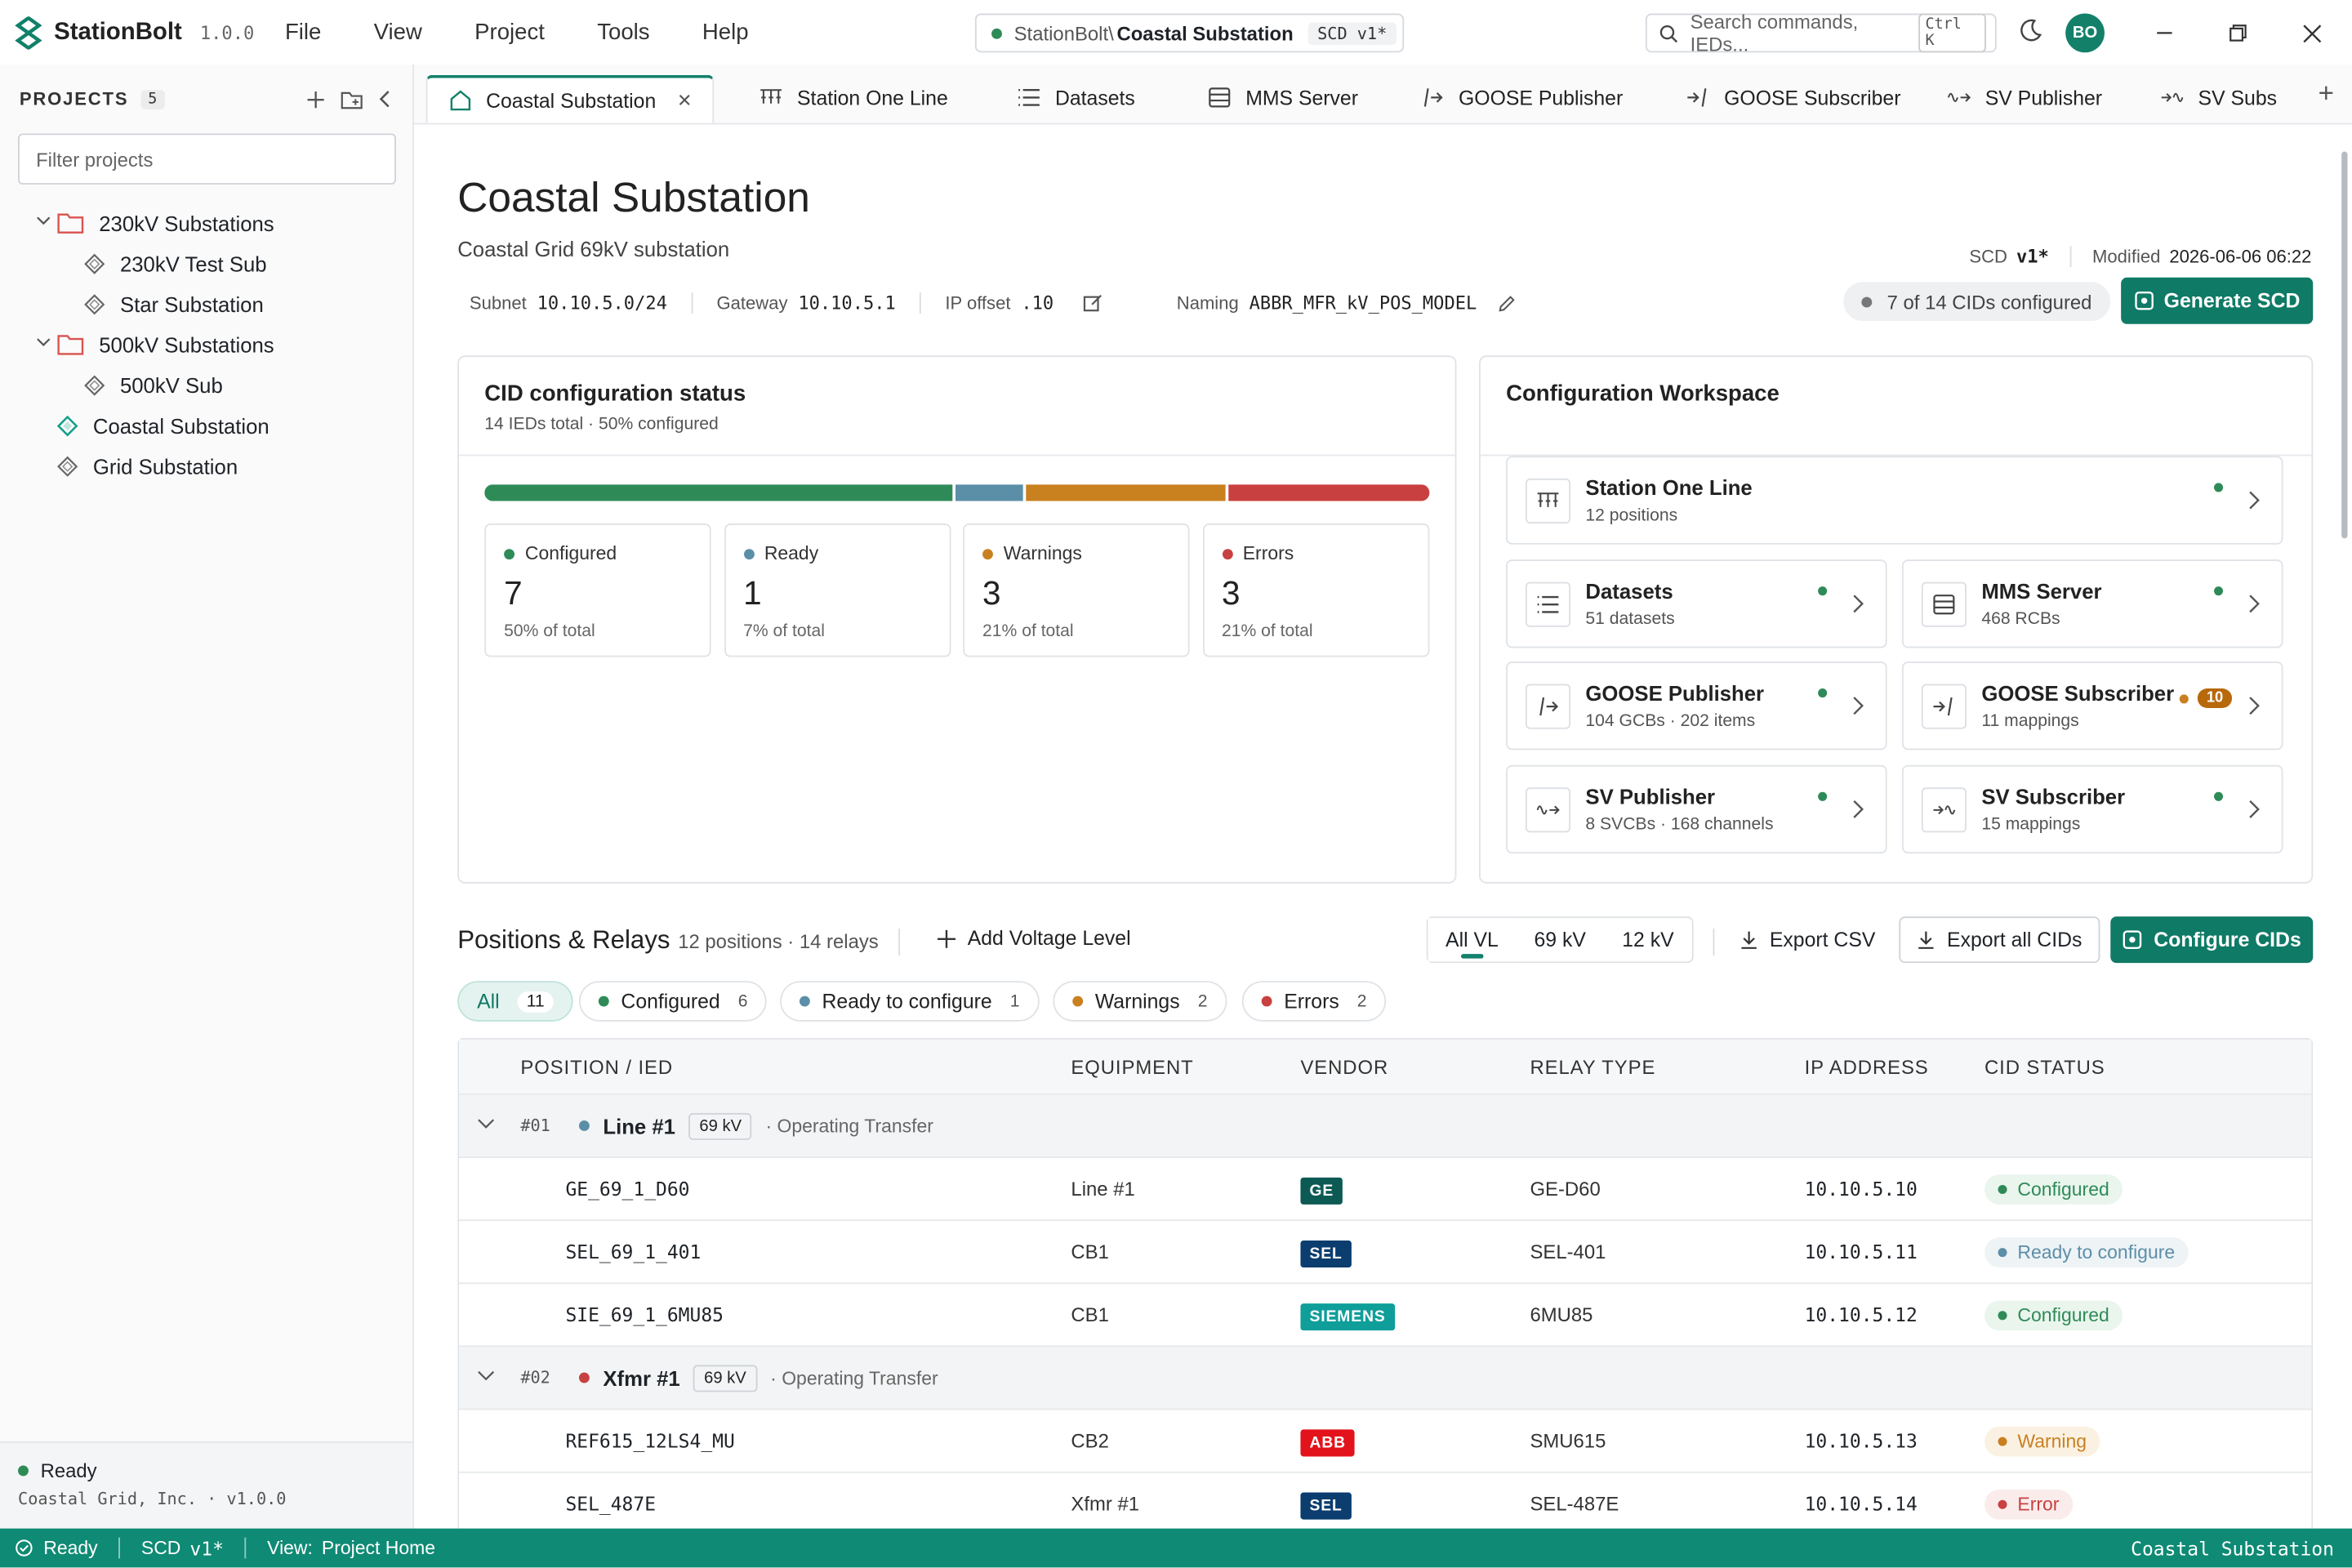 This screenshot has height=1568, width=2352. I want to click on collapse-sidebar-chevron-icon, so click(385, 99).